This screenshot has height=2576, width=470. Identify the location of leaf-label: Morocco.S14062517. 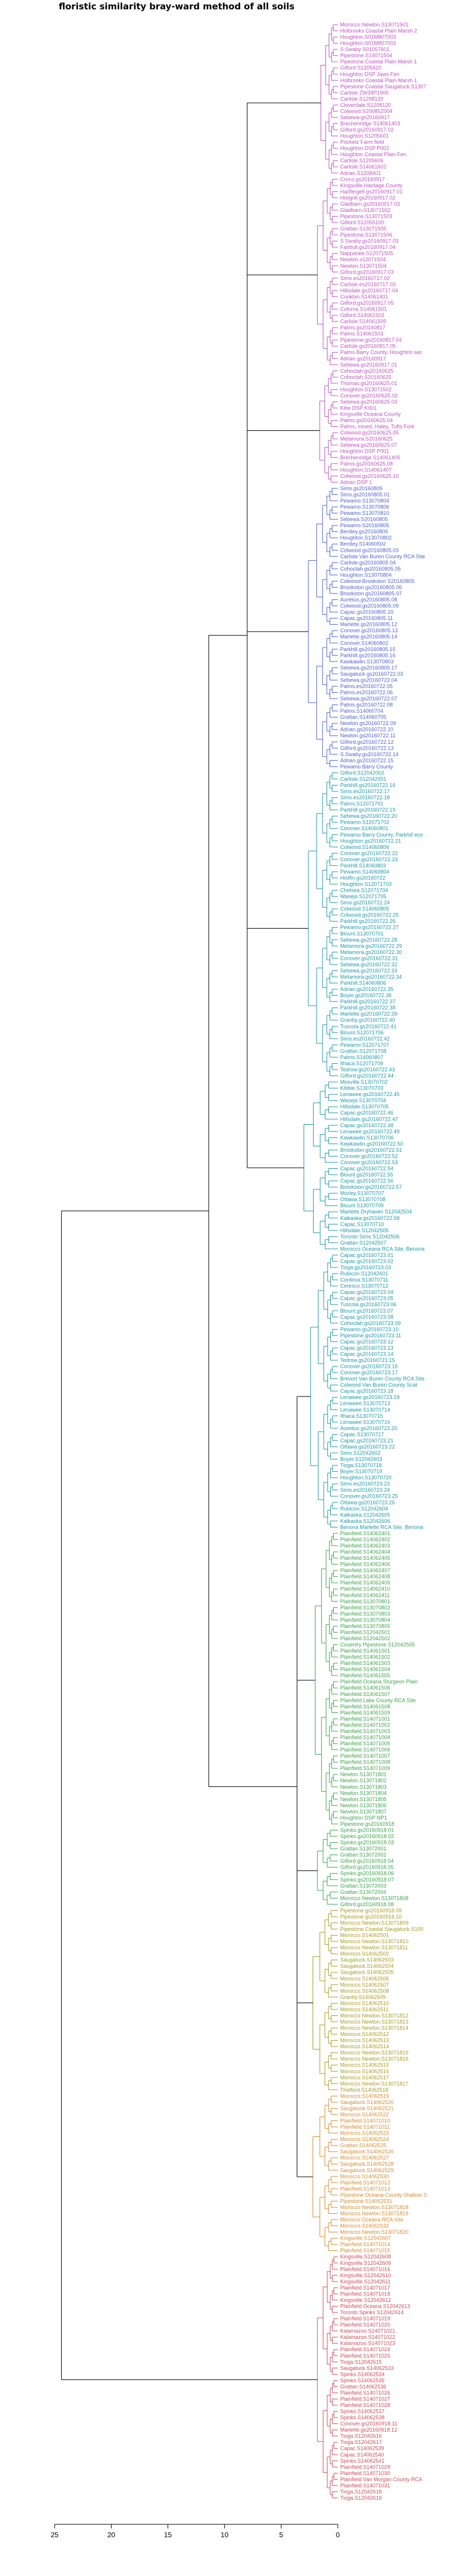
(365, 2078).